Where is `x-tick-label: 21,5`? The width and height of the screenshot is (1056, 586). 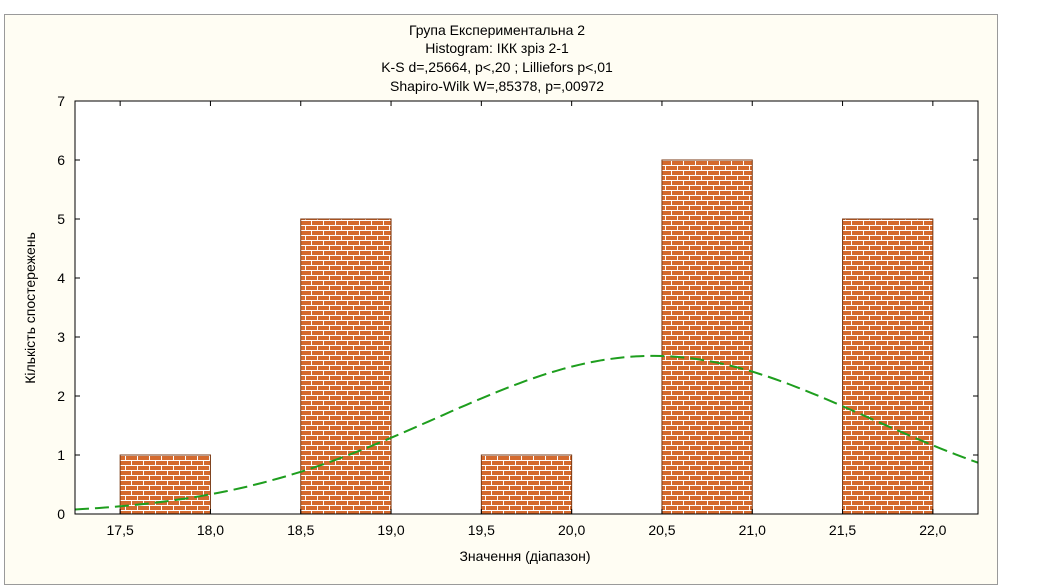
x-tick-label: 21,5 is located at coordinates (842, 530).